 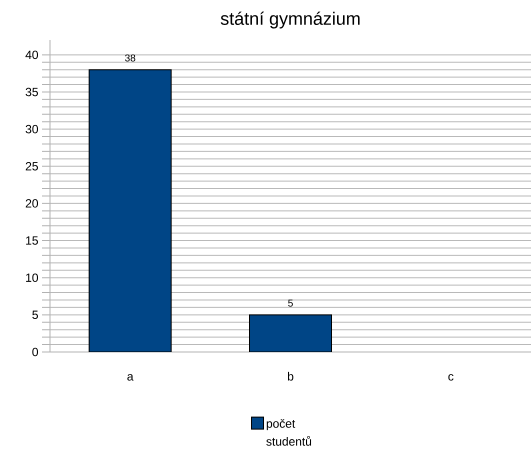 I want to click on y-tick-label: 0, so click(x=35, y=352).